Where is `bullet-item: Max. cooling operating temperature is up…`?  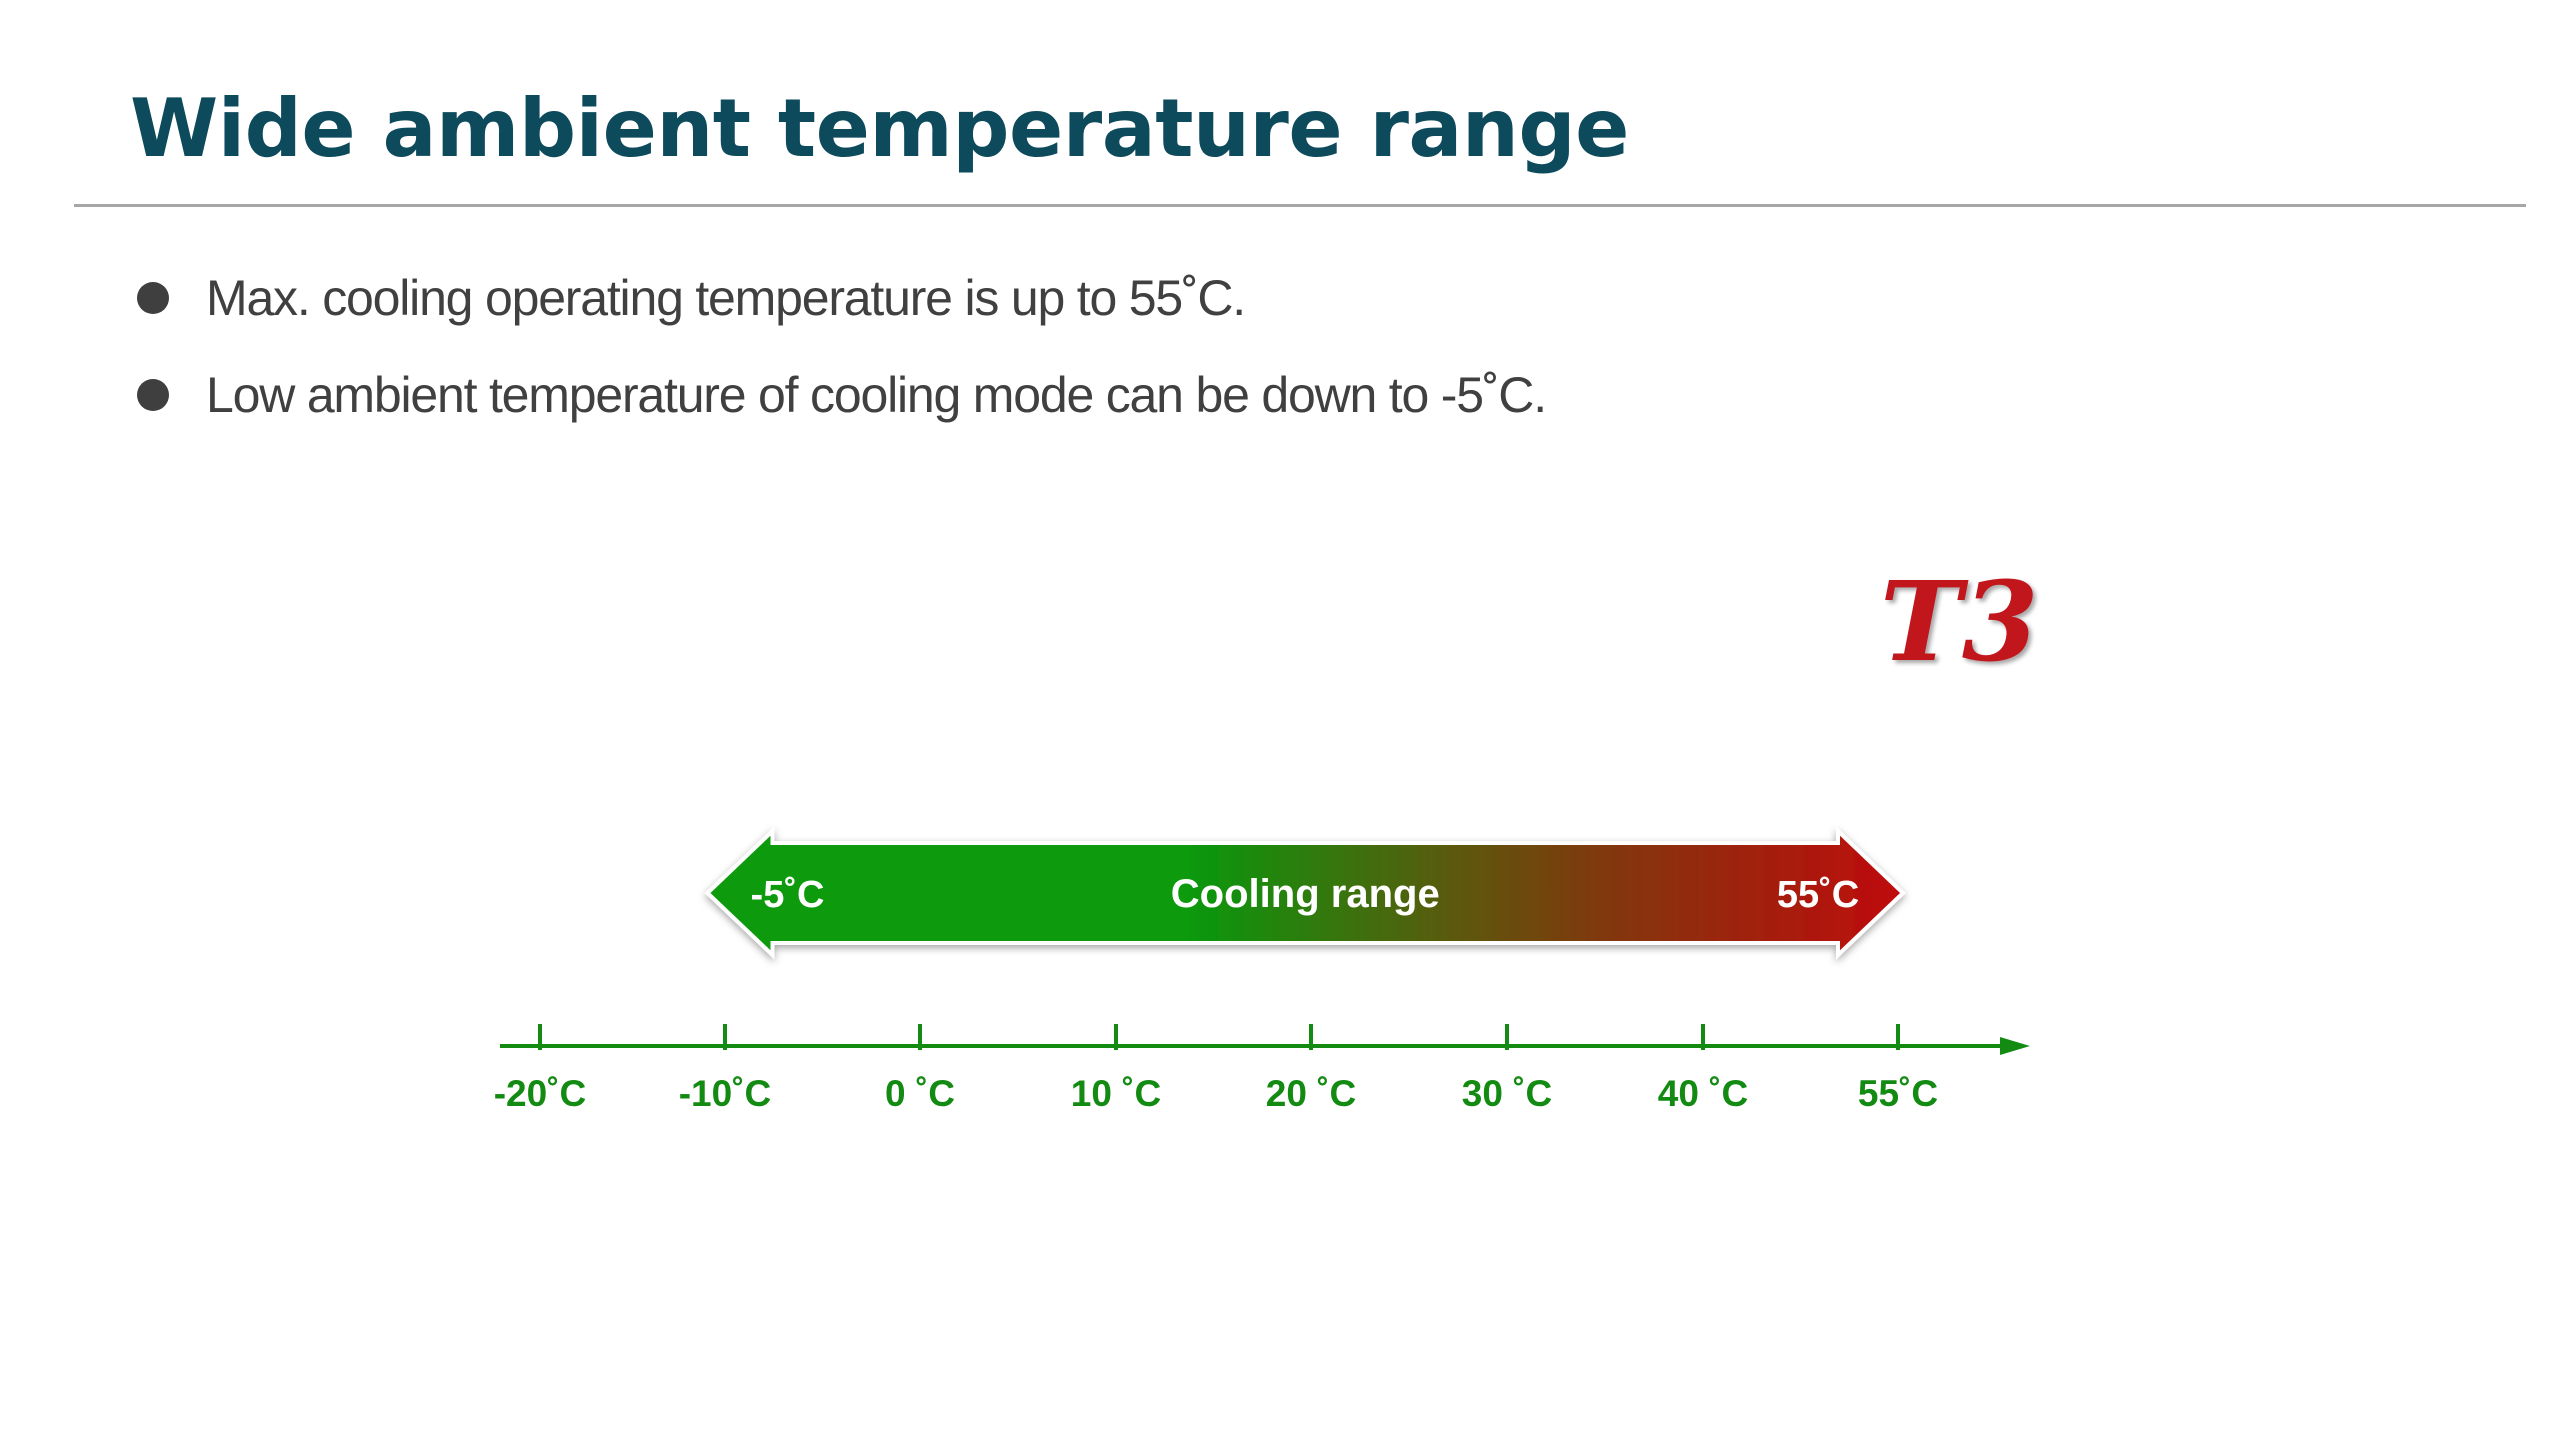
bullet-item: Max. cooling operating temperature is up… is located at coordinates (691, 298).